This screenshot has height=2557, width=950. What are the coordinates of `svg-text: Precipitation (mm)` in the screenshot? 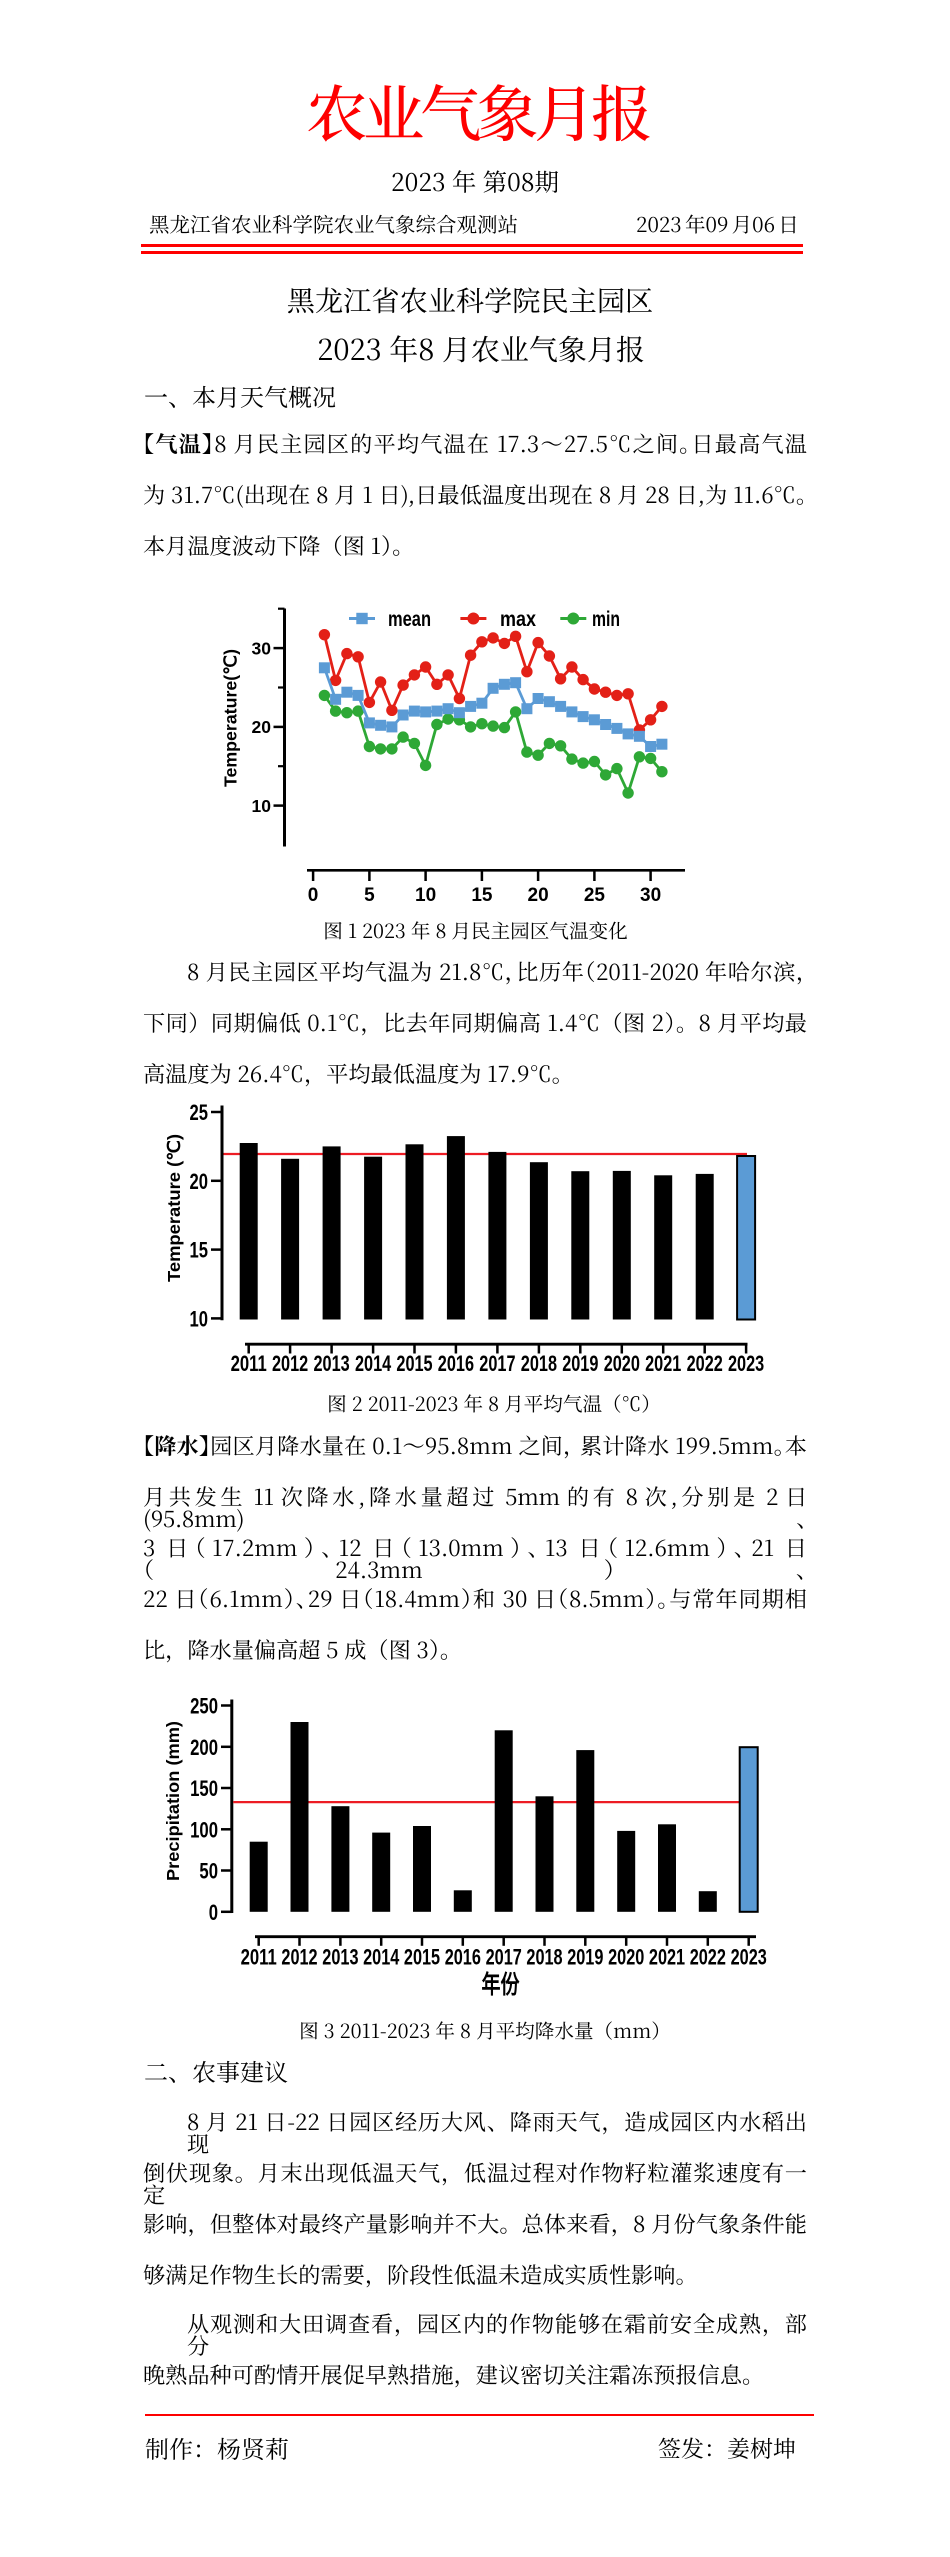 It's located at (173, 1801).